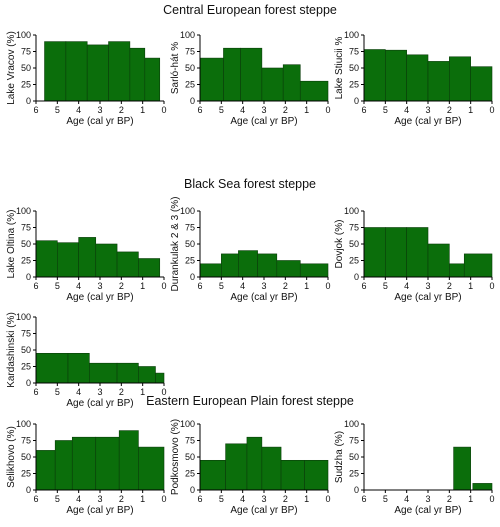  Describe the element at coordinates (250, 184) in the screenshot. I see `section-title-black-sea: Black Sea forest steppe` at that location.